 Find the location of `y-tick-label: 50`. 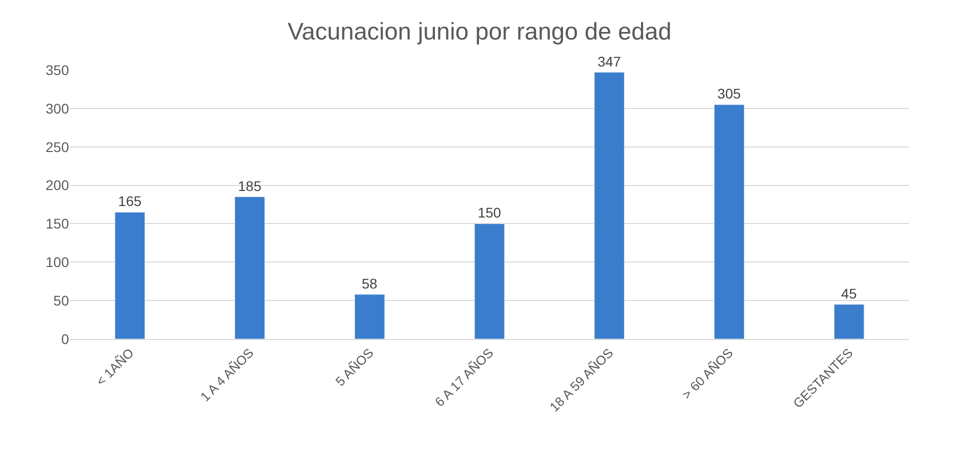

y-tick-label: 50 is located at coordinates (61, 300).